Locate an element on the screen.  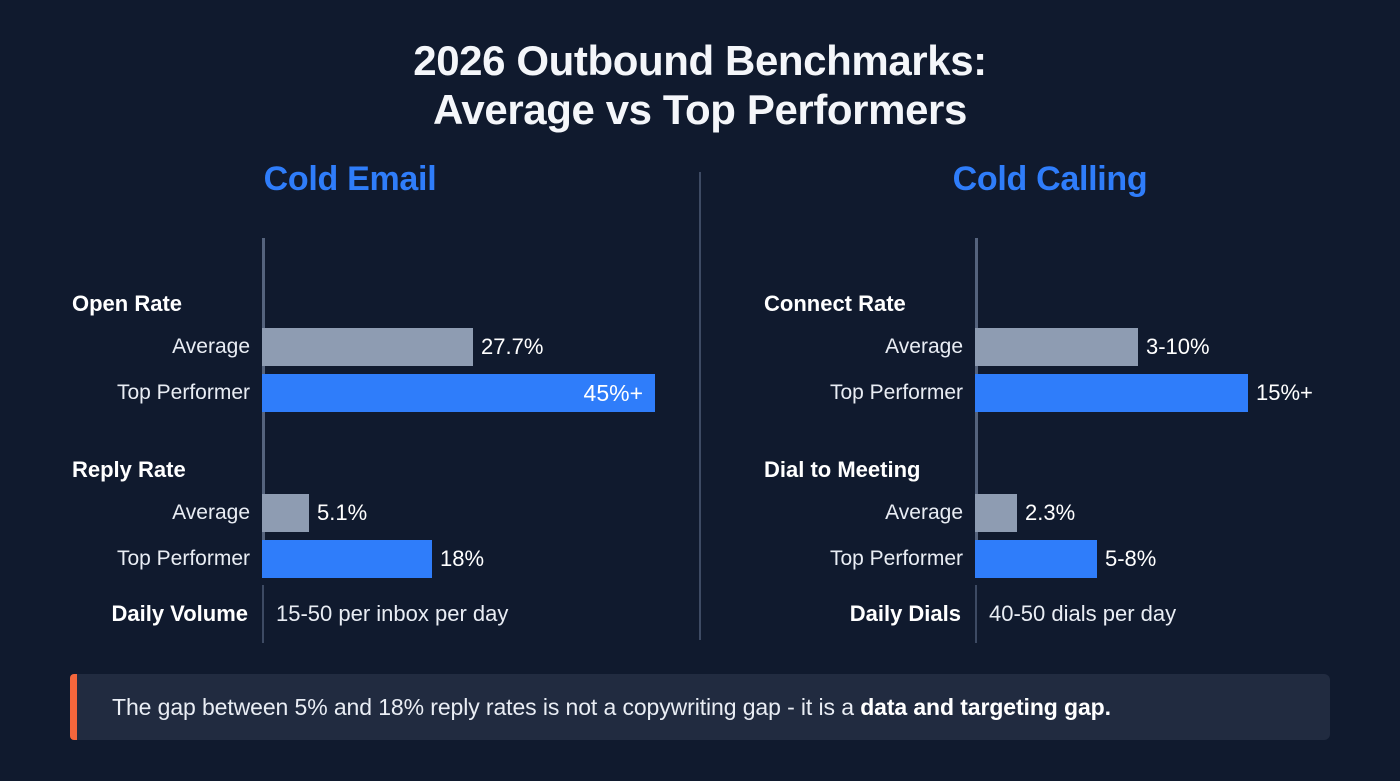
bar-row-label-reply-rate-top: Top Performer is located at coordinates (183, 558).